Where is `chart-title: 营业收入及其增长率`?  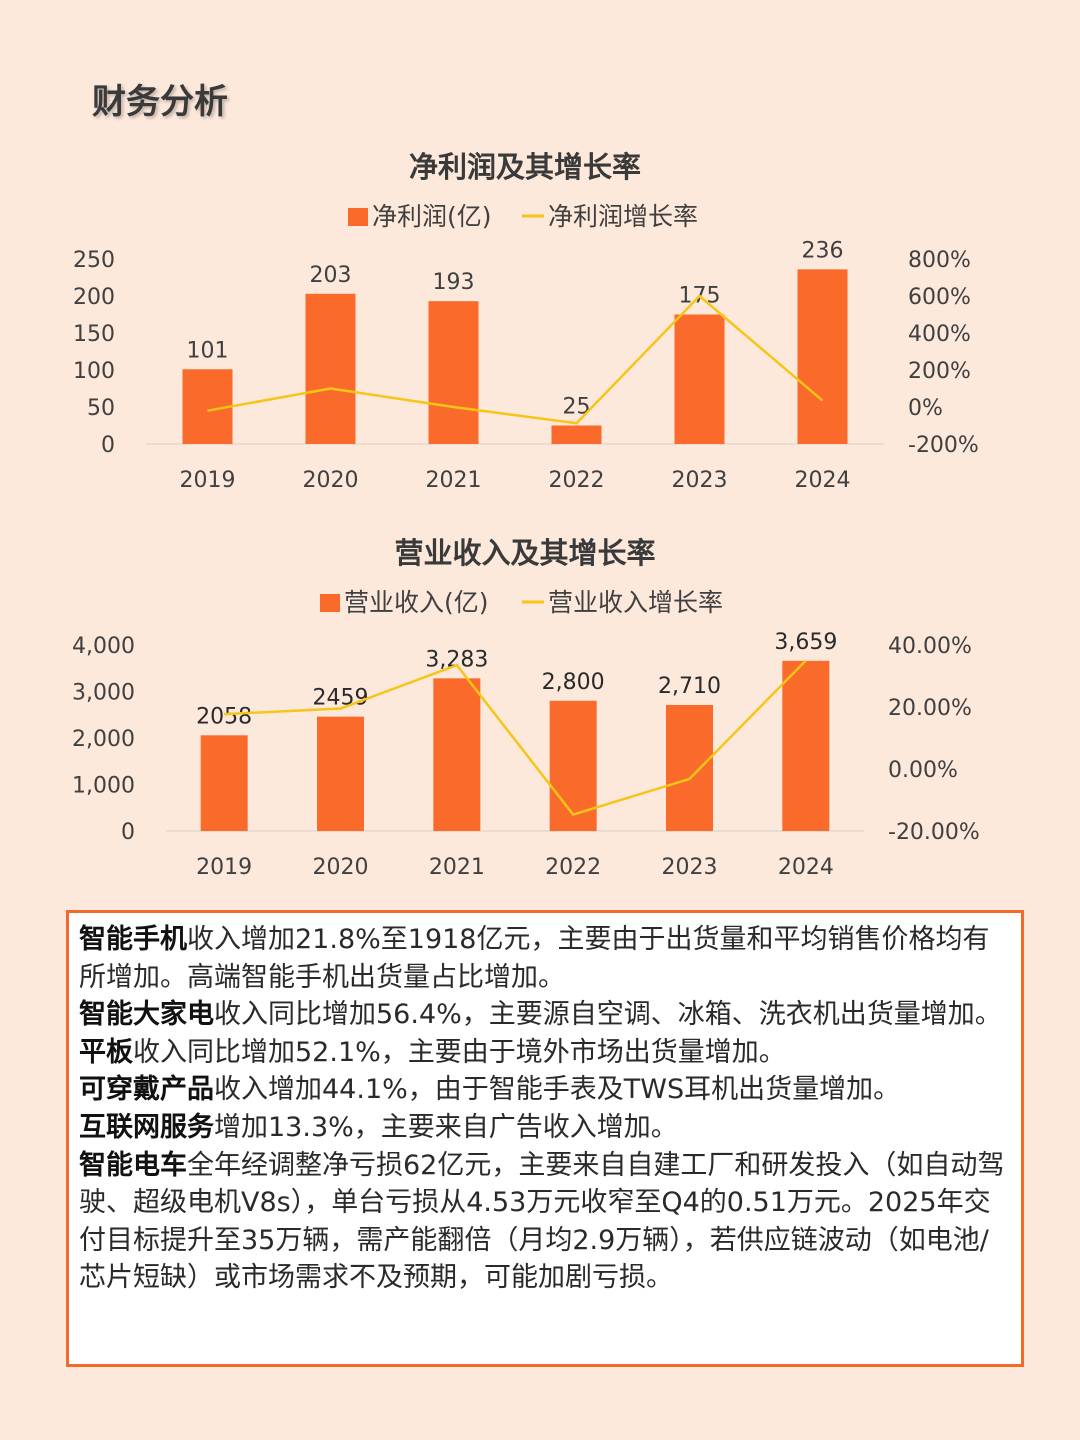
chart-title: 营业收入及其增长率 is located at coordinates (524, 553).